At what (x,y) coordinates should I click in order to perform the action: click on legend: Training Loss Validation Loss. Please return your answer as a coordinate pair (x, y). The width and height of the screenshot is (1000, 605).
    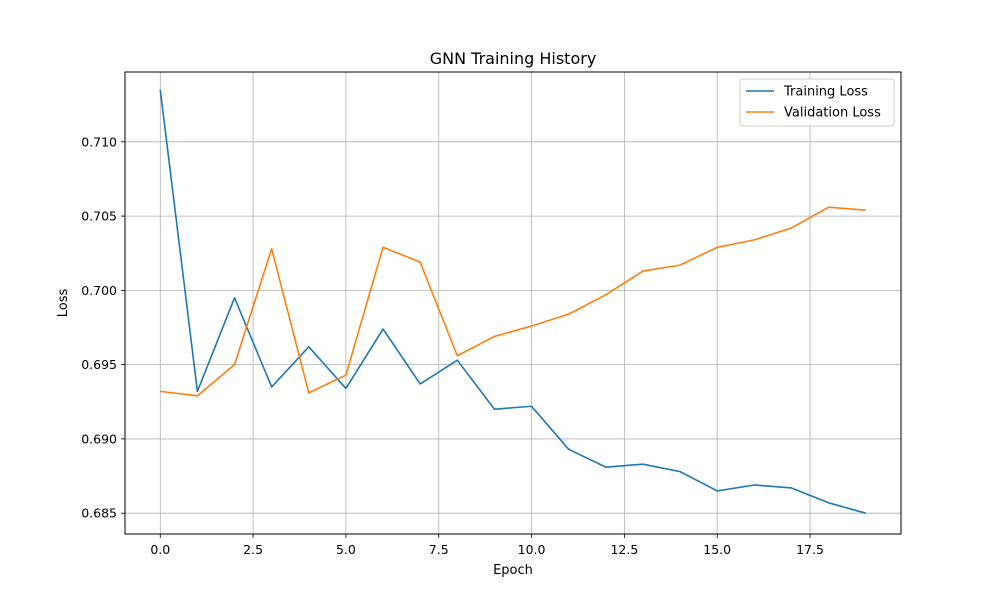
    Looking at the image, I should click on (817, 102).